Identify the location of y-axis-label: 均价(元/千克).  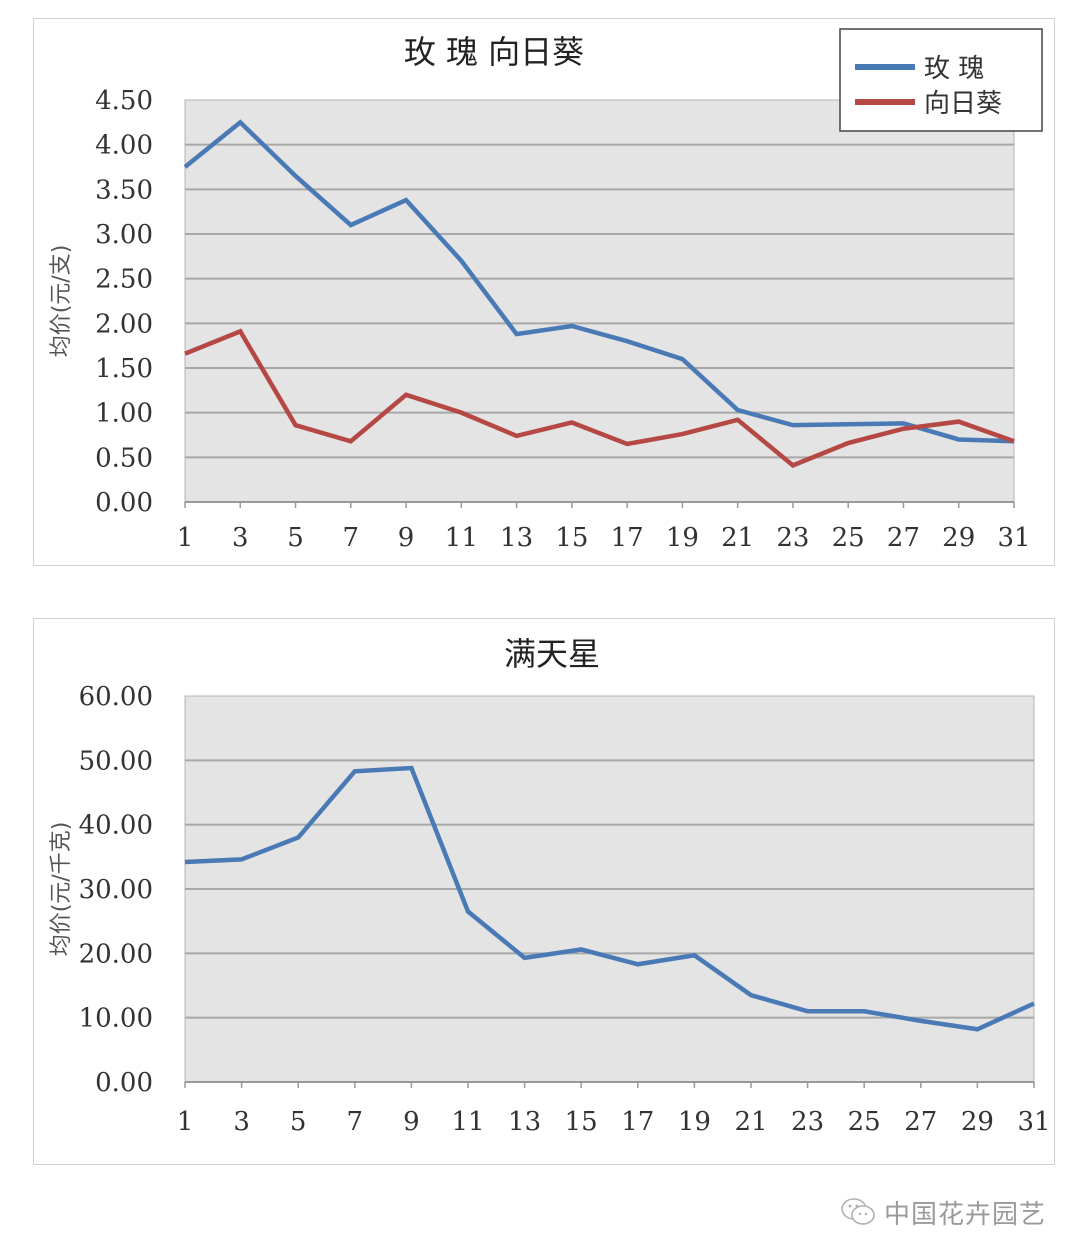
(61, 889).